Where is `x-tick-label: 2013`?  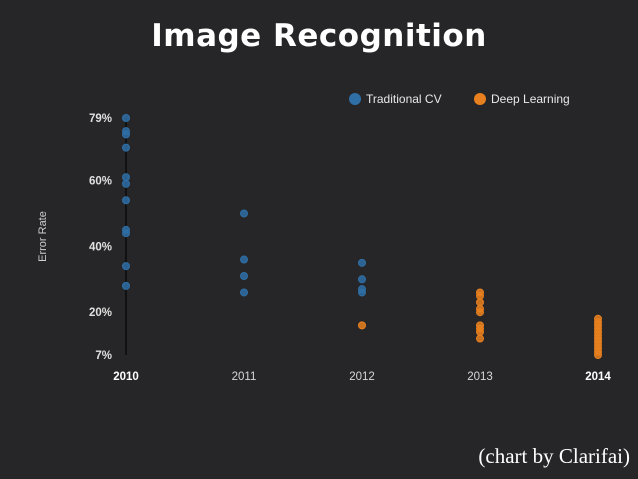 x-tick-label: 2013 is located at coordinates (480, 377).